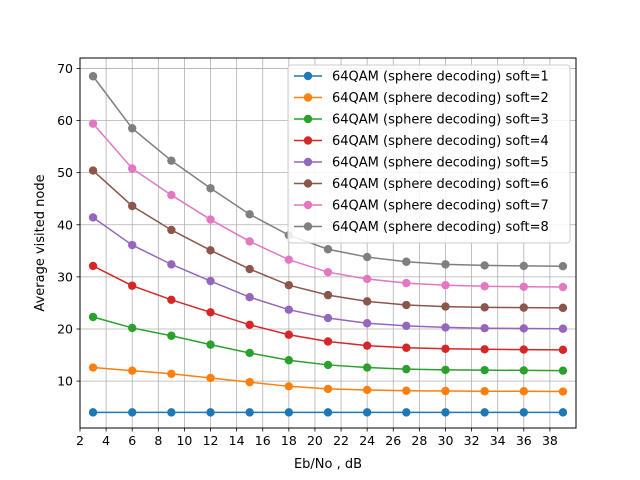  What do you see at coordinates (65, 328) in the screenshot?
I see `y-tick-label: 20` at bounding box center [65, 328].